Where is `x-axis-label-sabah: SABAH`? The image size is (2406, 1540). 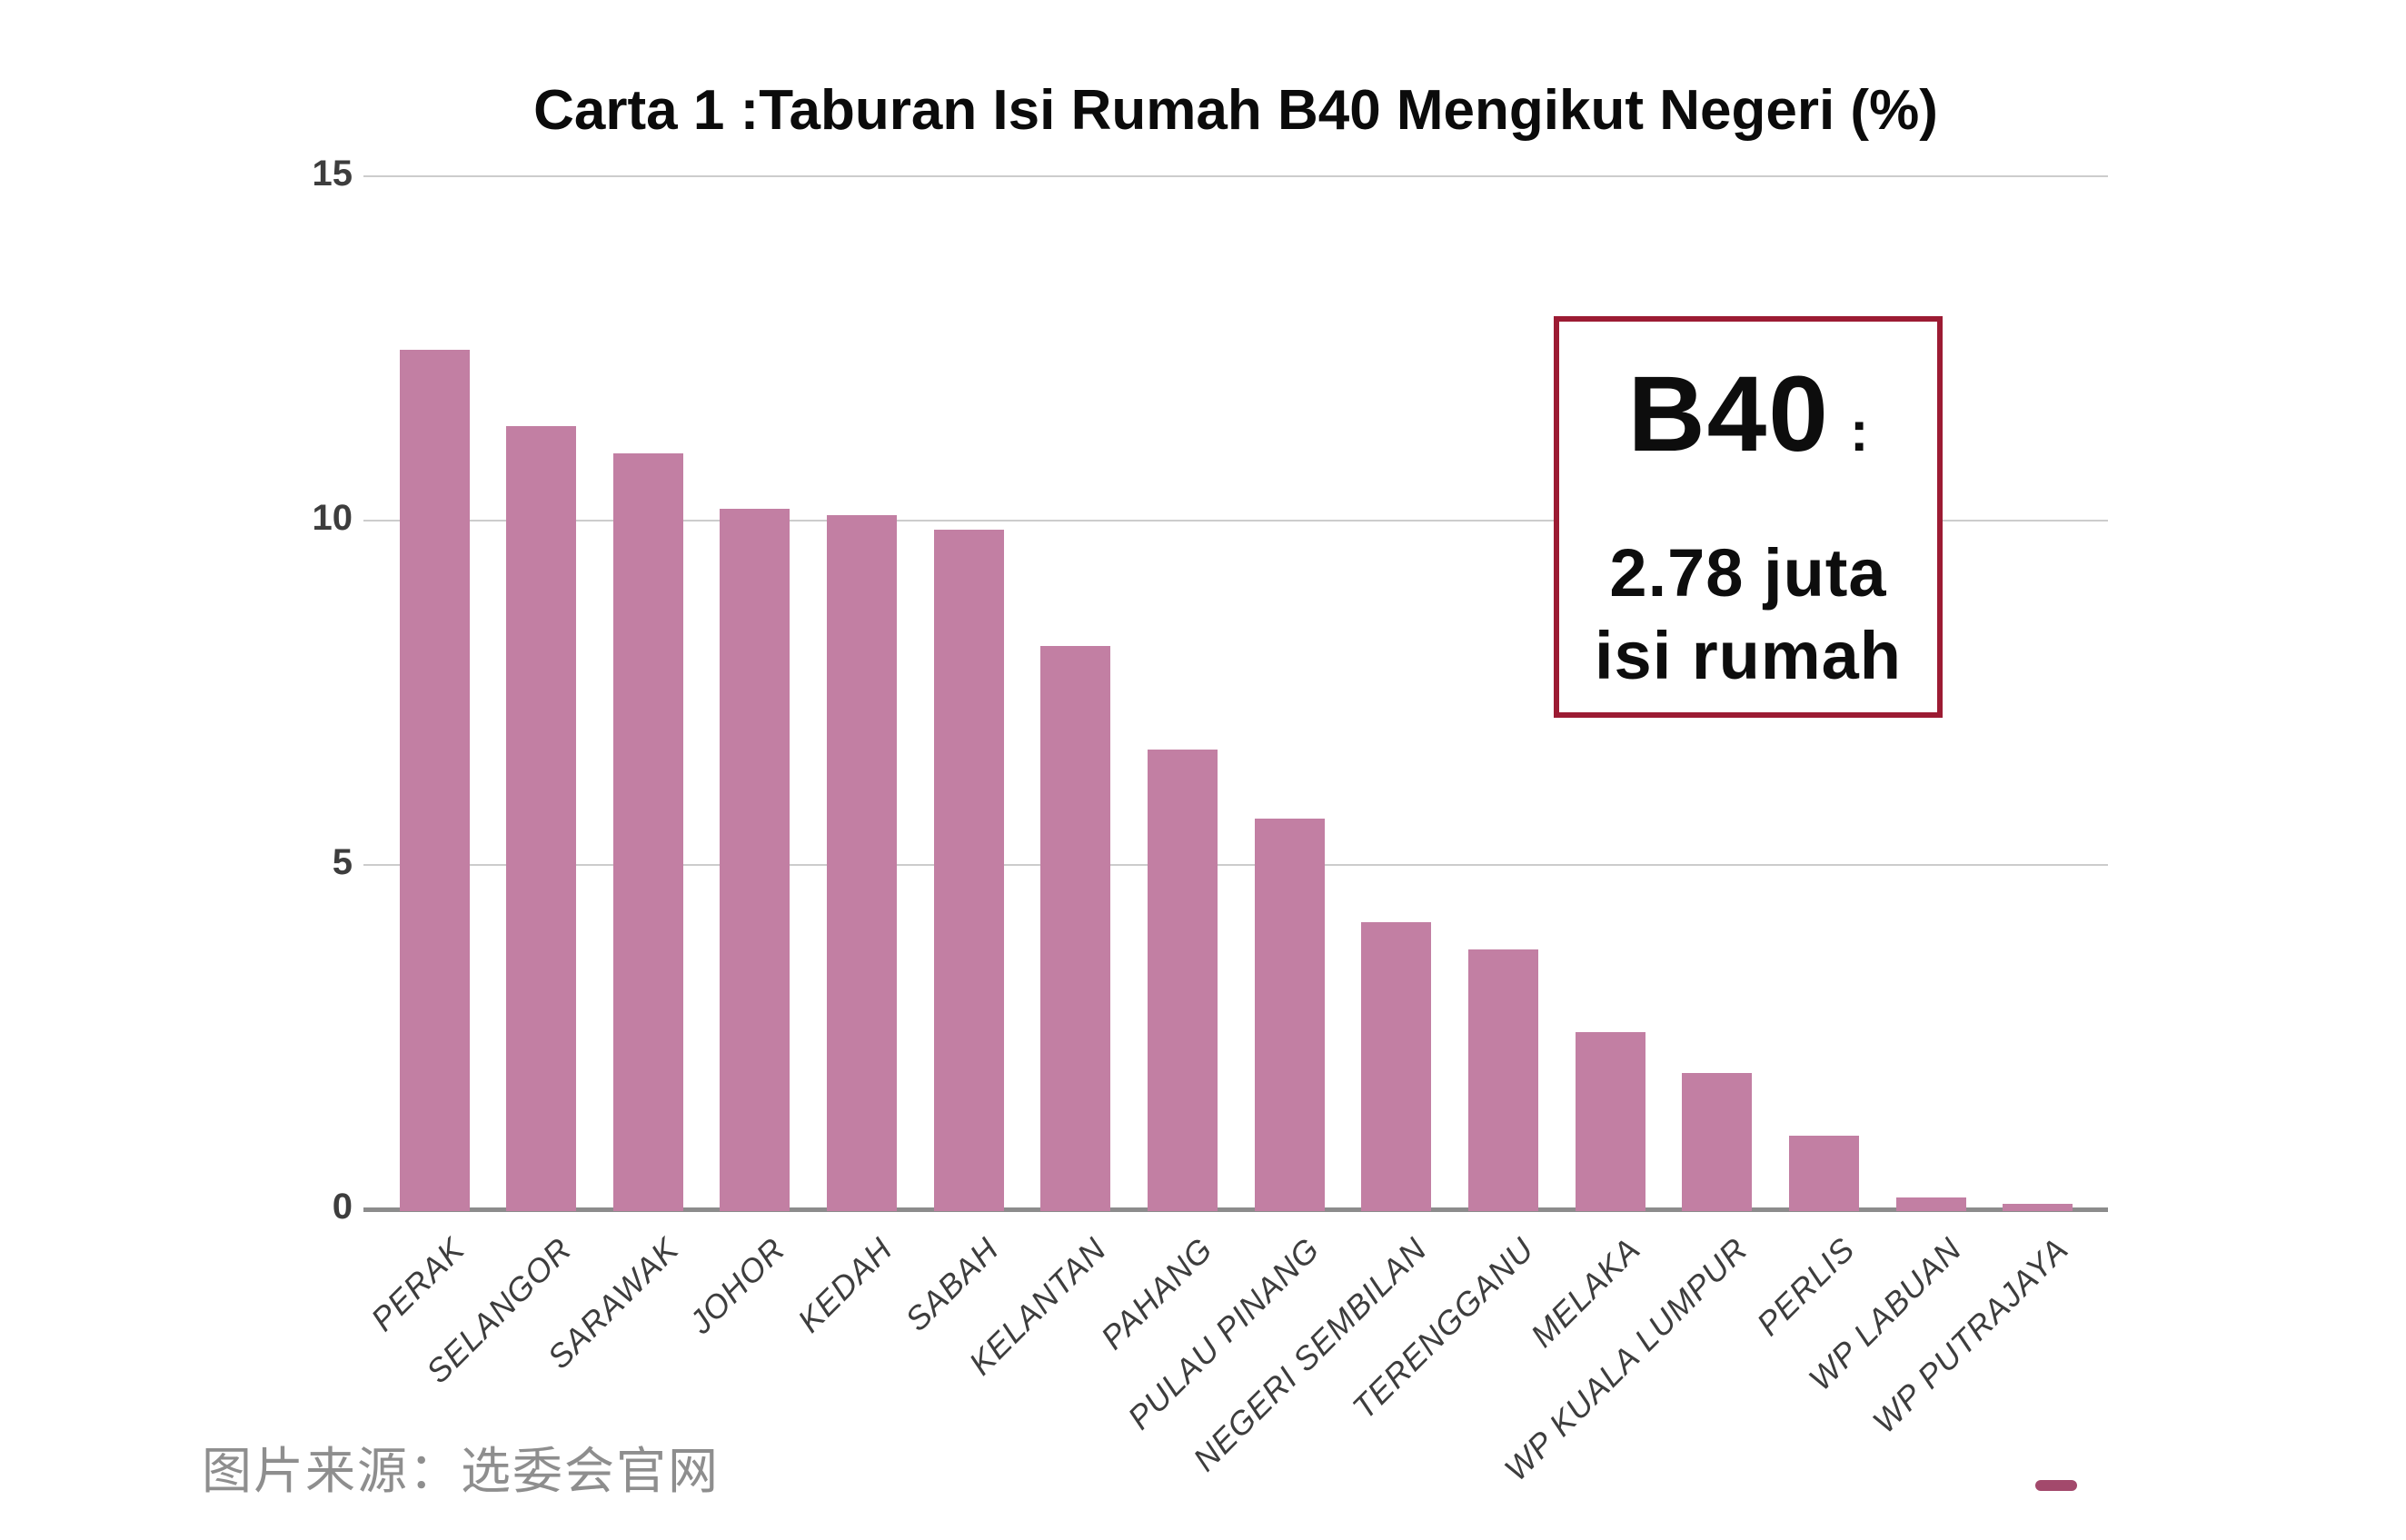
x-axis-label-sabah: SABAH is located at coordinates (952, 1284).